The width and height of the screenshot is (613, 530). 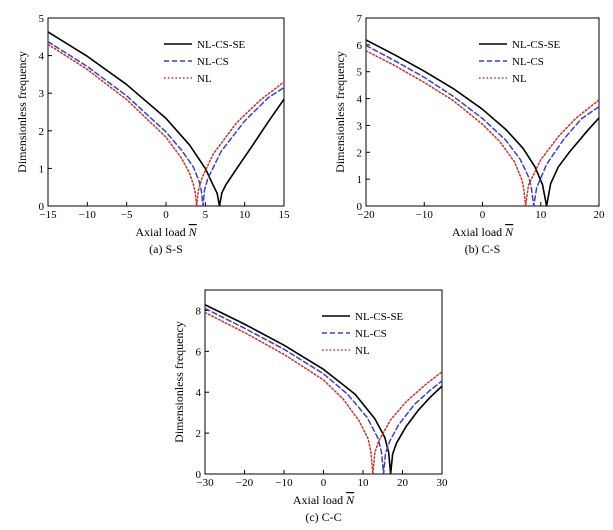 I want to click on y-tick-label: 8, so click(x=199, y=311).